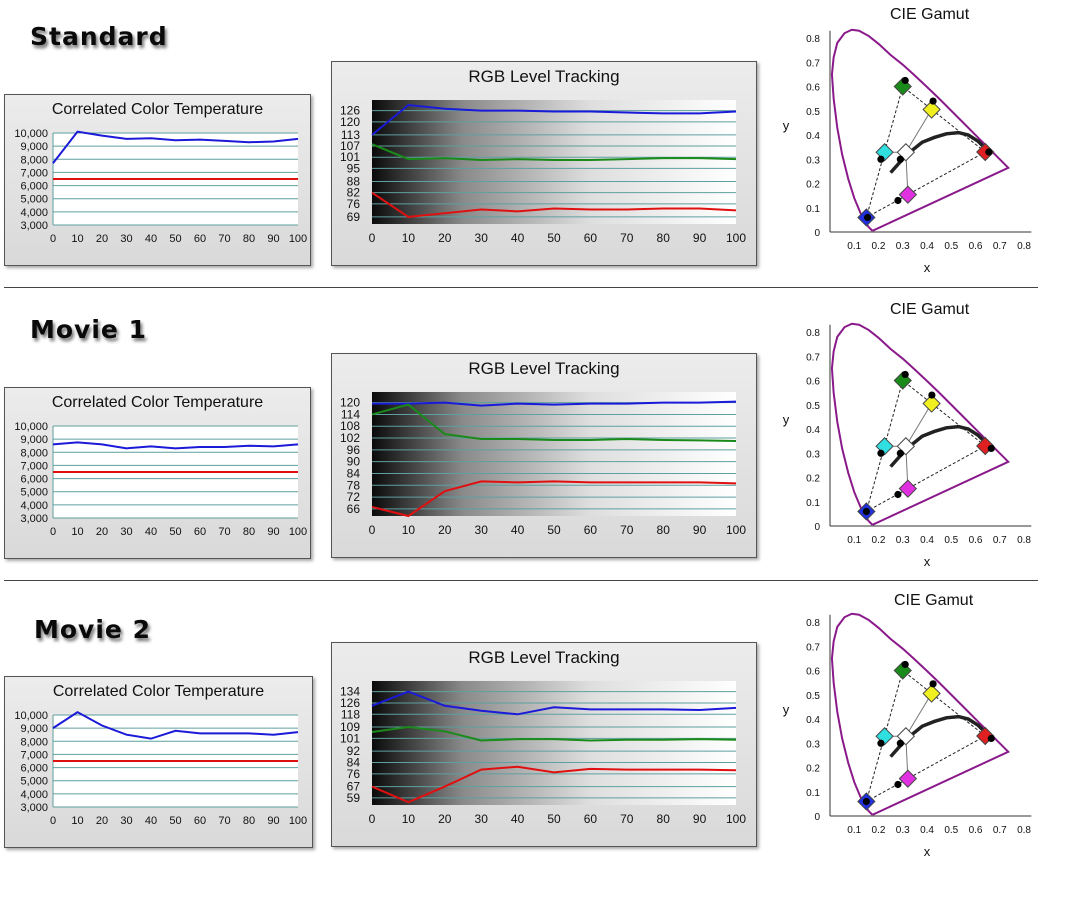 The image size is (1075, 897). I want to click on measured-point-white, so click(900, 453).